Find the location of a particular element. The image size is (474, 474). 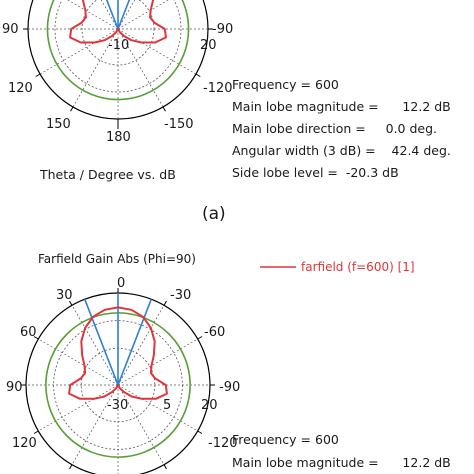

grid-ring is located at coordinates (118, 46).